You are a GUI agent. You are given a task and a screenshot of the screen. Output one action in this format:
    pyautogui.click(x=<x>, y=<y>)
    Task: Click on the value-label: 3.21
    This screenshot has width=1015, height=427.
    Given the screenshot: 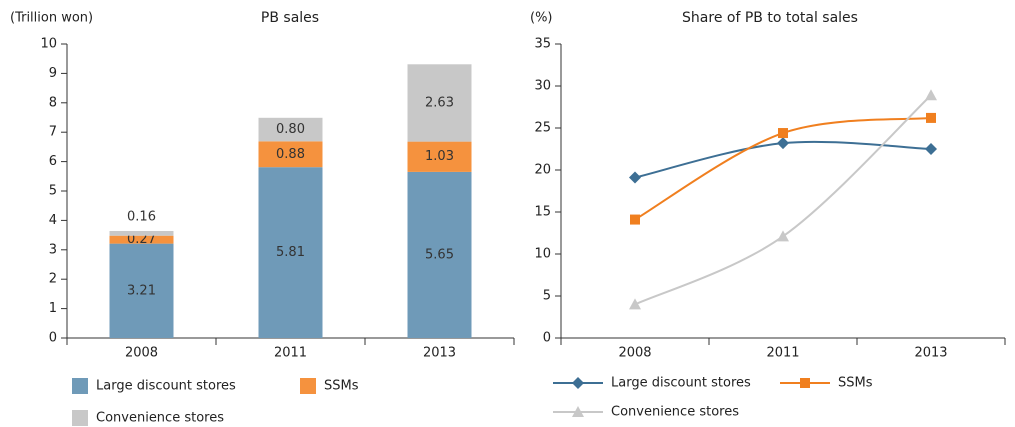 What is the action you would take?
    pyautogui.click(x=141, y=290)
    